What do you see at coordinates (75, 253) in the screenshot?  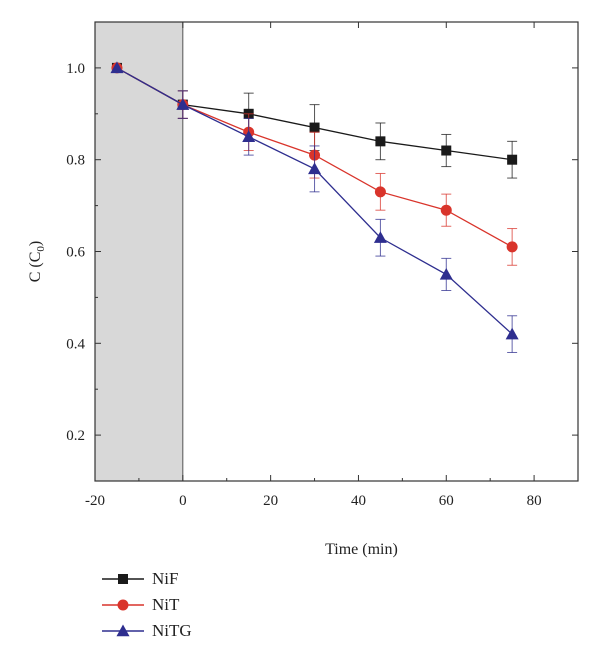 I see `y-tick-label: 0.6` at bounding box center [75, 253].